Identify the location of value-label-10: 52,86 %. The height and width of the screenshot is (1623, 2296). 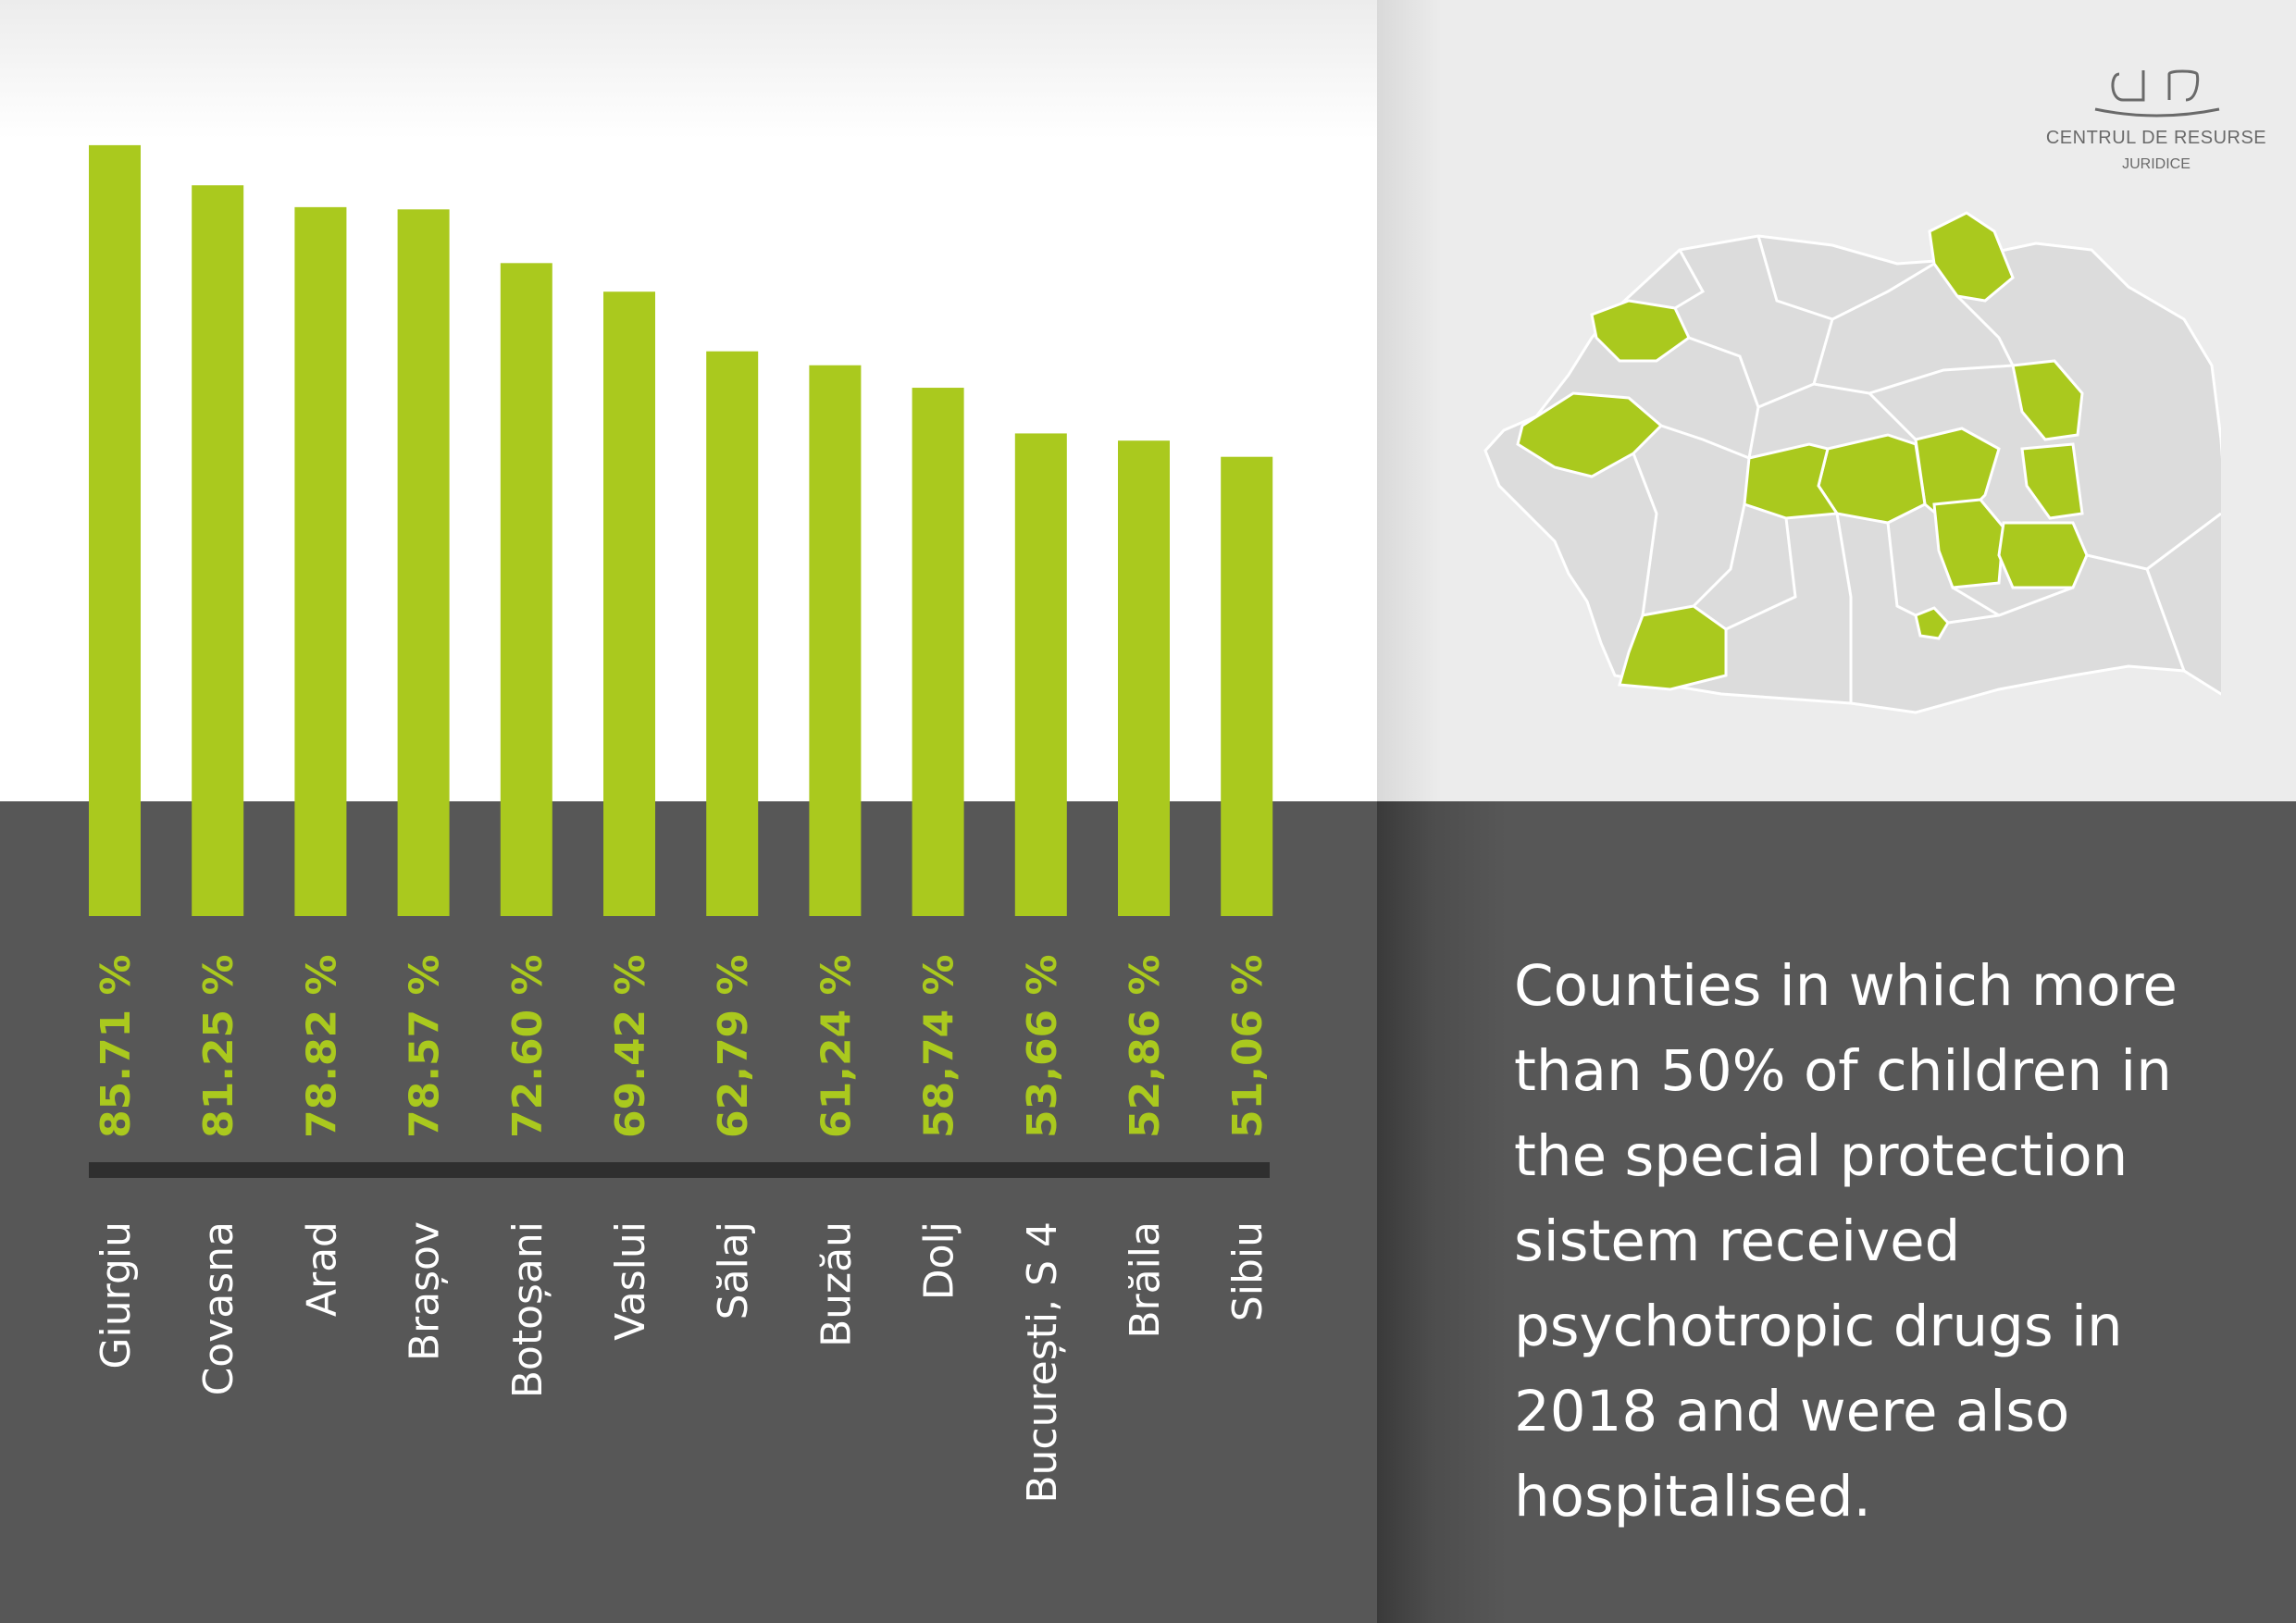
(1146, 1046).